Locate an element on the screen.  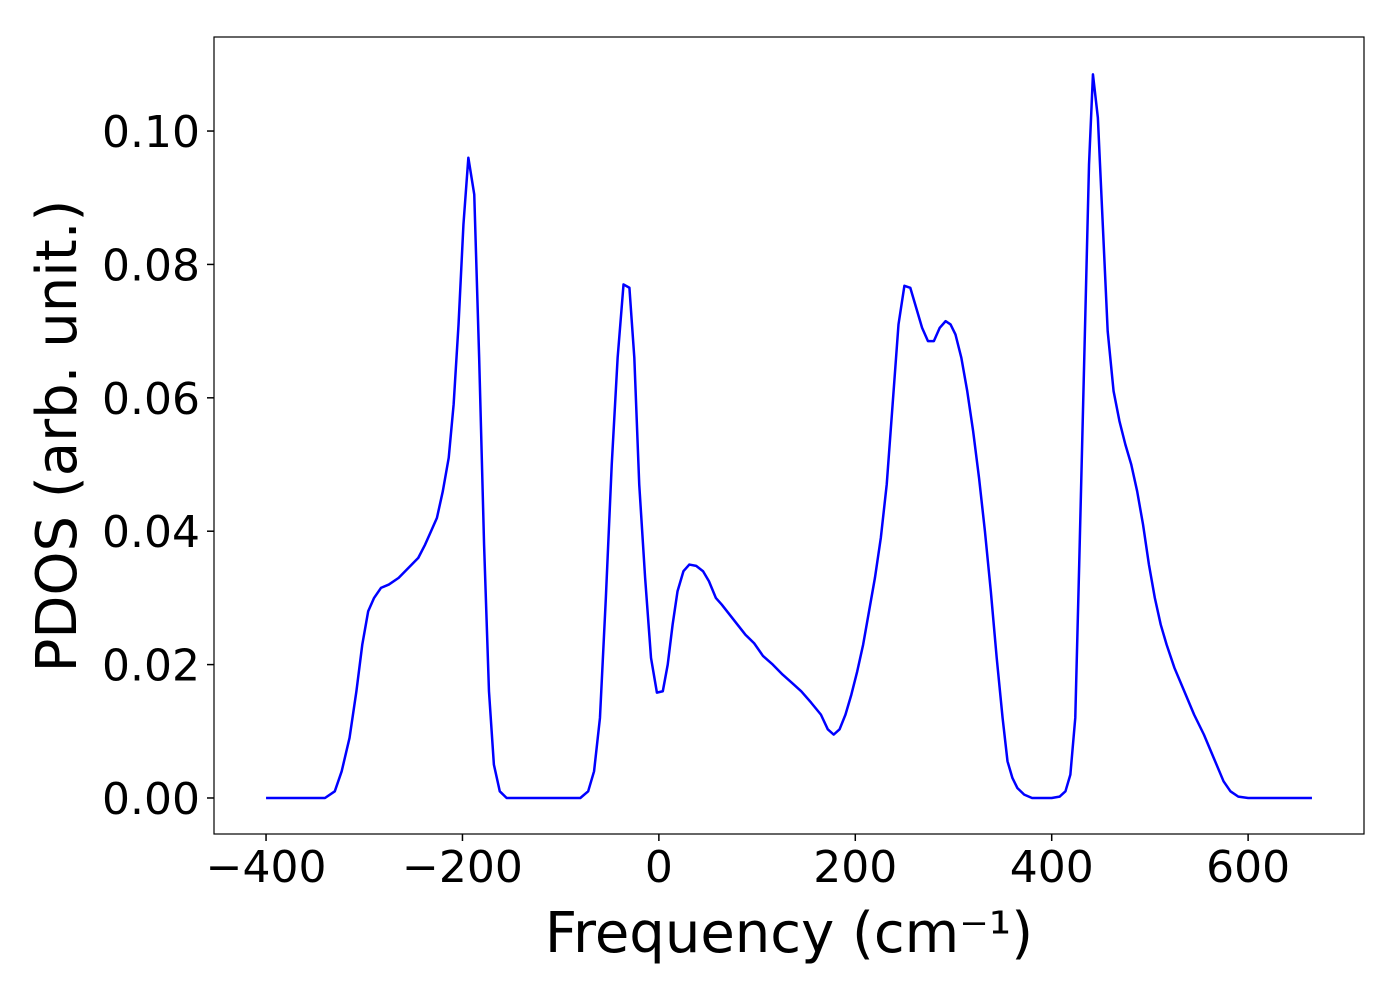
x-tick-label: 600 is located at coordinates (1248, 867).